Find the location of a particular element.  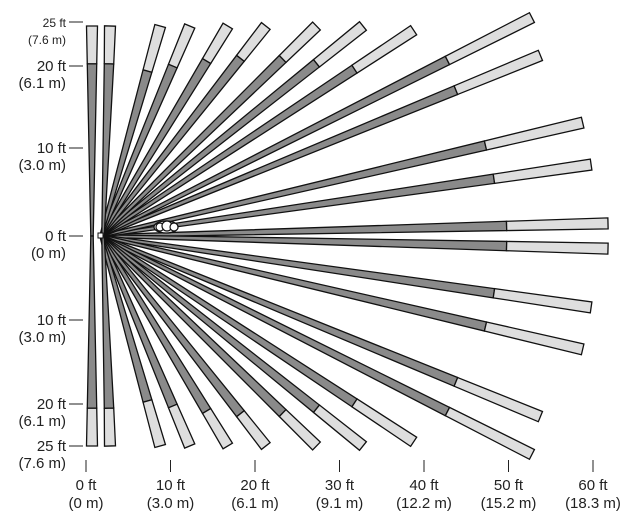

x-tick-label-m: (12.2 m) is located at coordinates (424, 503).